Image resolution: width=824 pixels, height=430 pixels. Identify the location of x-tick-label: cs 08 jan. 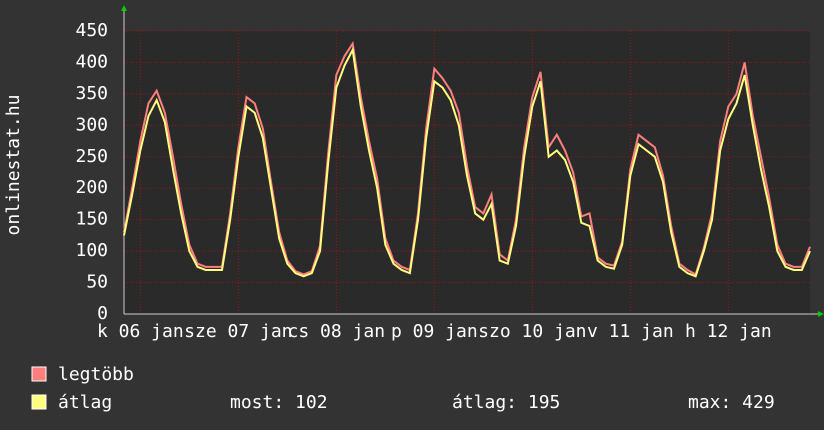
(337, 331).